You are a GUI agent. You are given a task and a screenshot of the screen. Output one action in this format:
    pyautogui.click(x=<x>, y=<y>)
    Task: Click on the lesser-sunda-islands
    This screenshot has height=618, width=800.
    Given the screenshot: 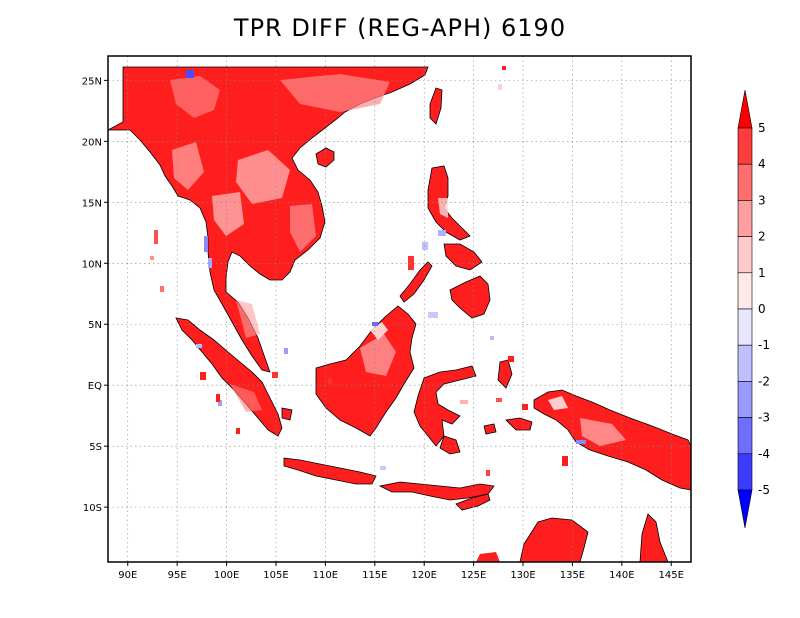 What is the action you would take?
    pyautogui.click(x=436, y=491)
    